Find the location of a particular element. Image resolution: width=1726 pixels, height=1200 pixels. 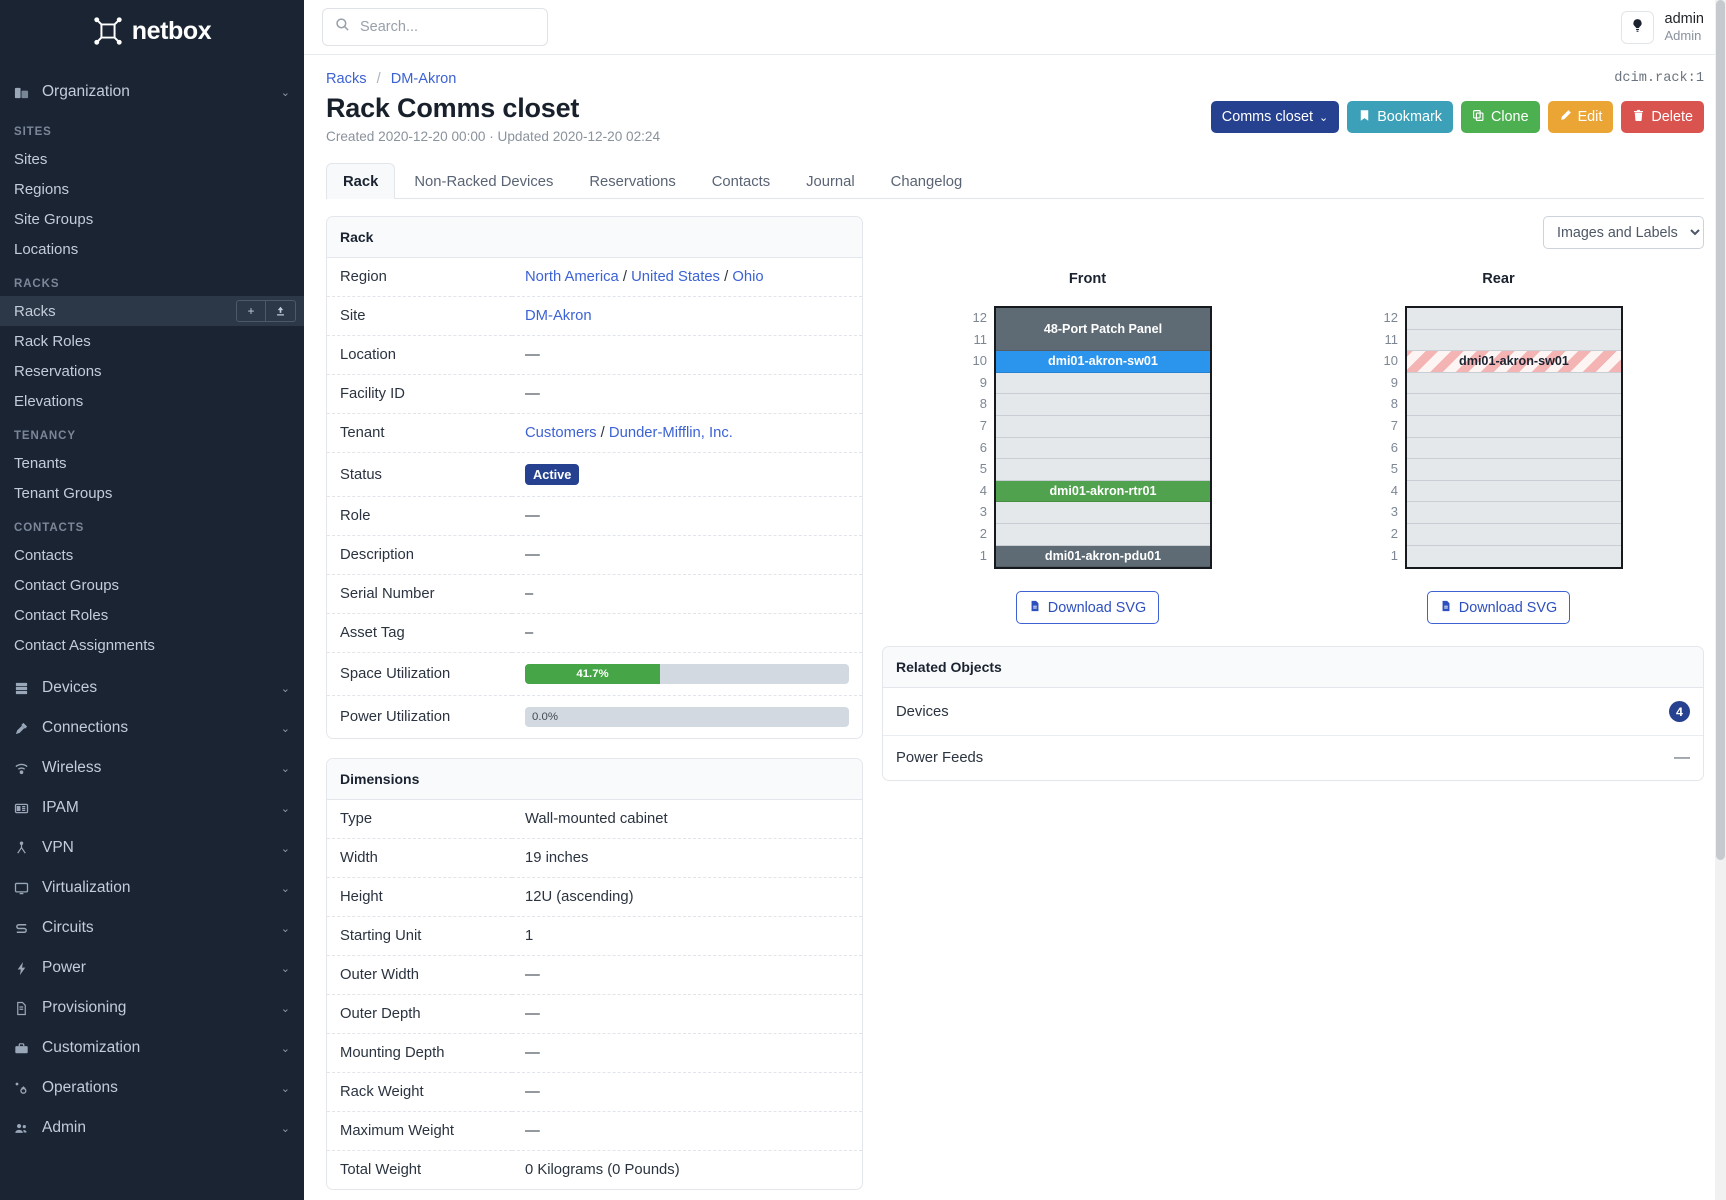

region-link-3: Ohio is located at coordinates (748, 277).